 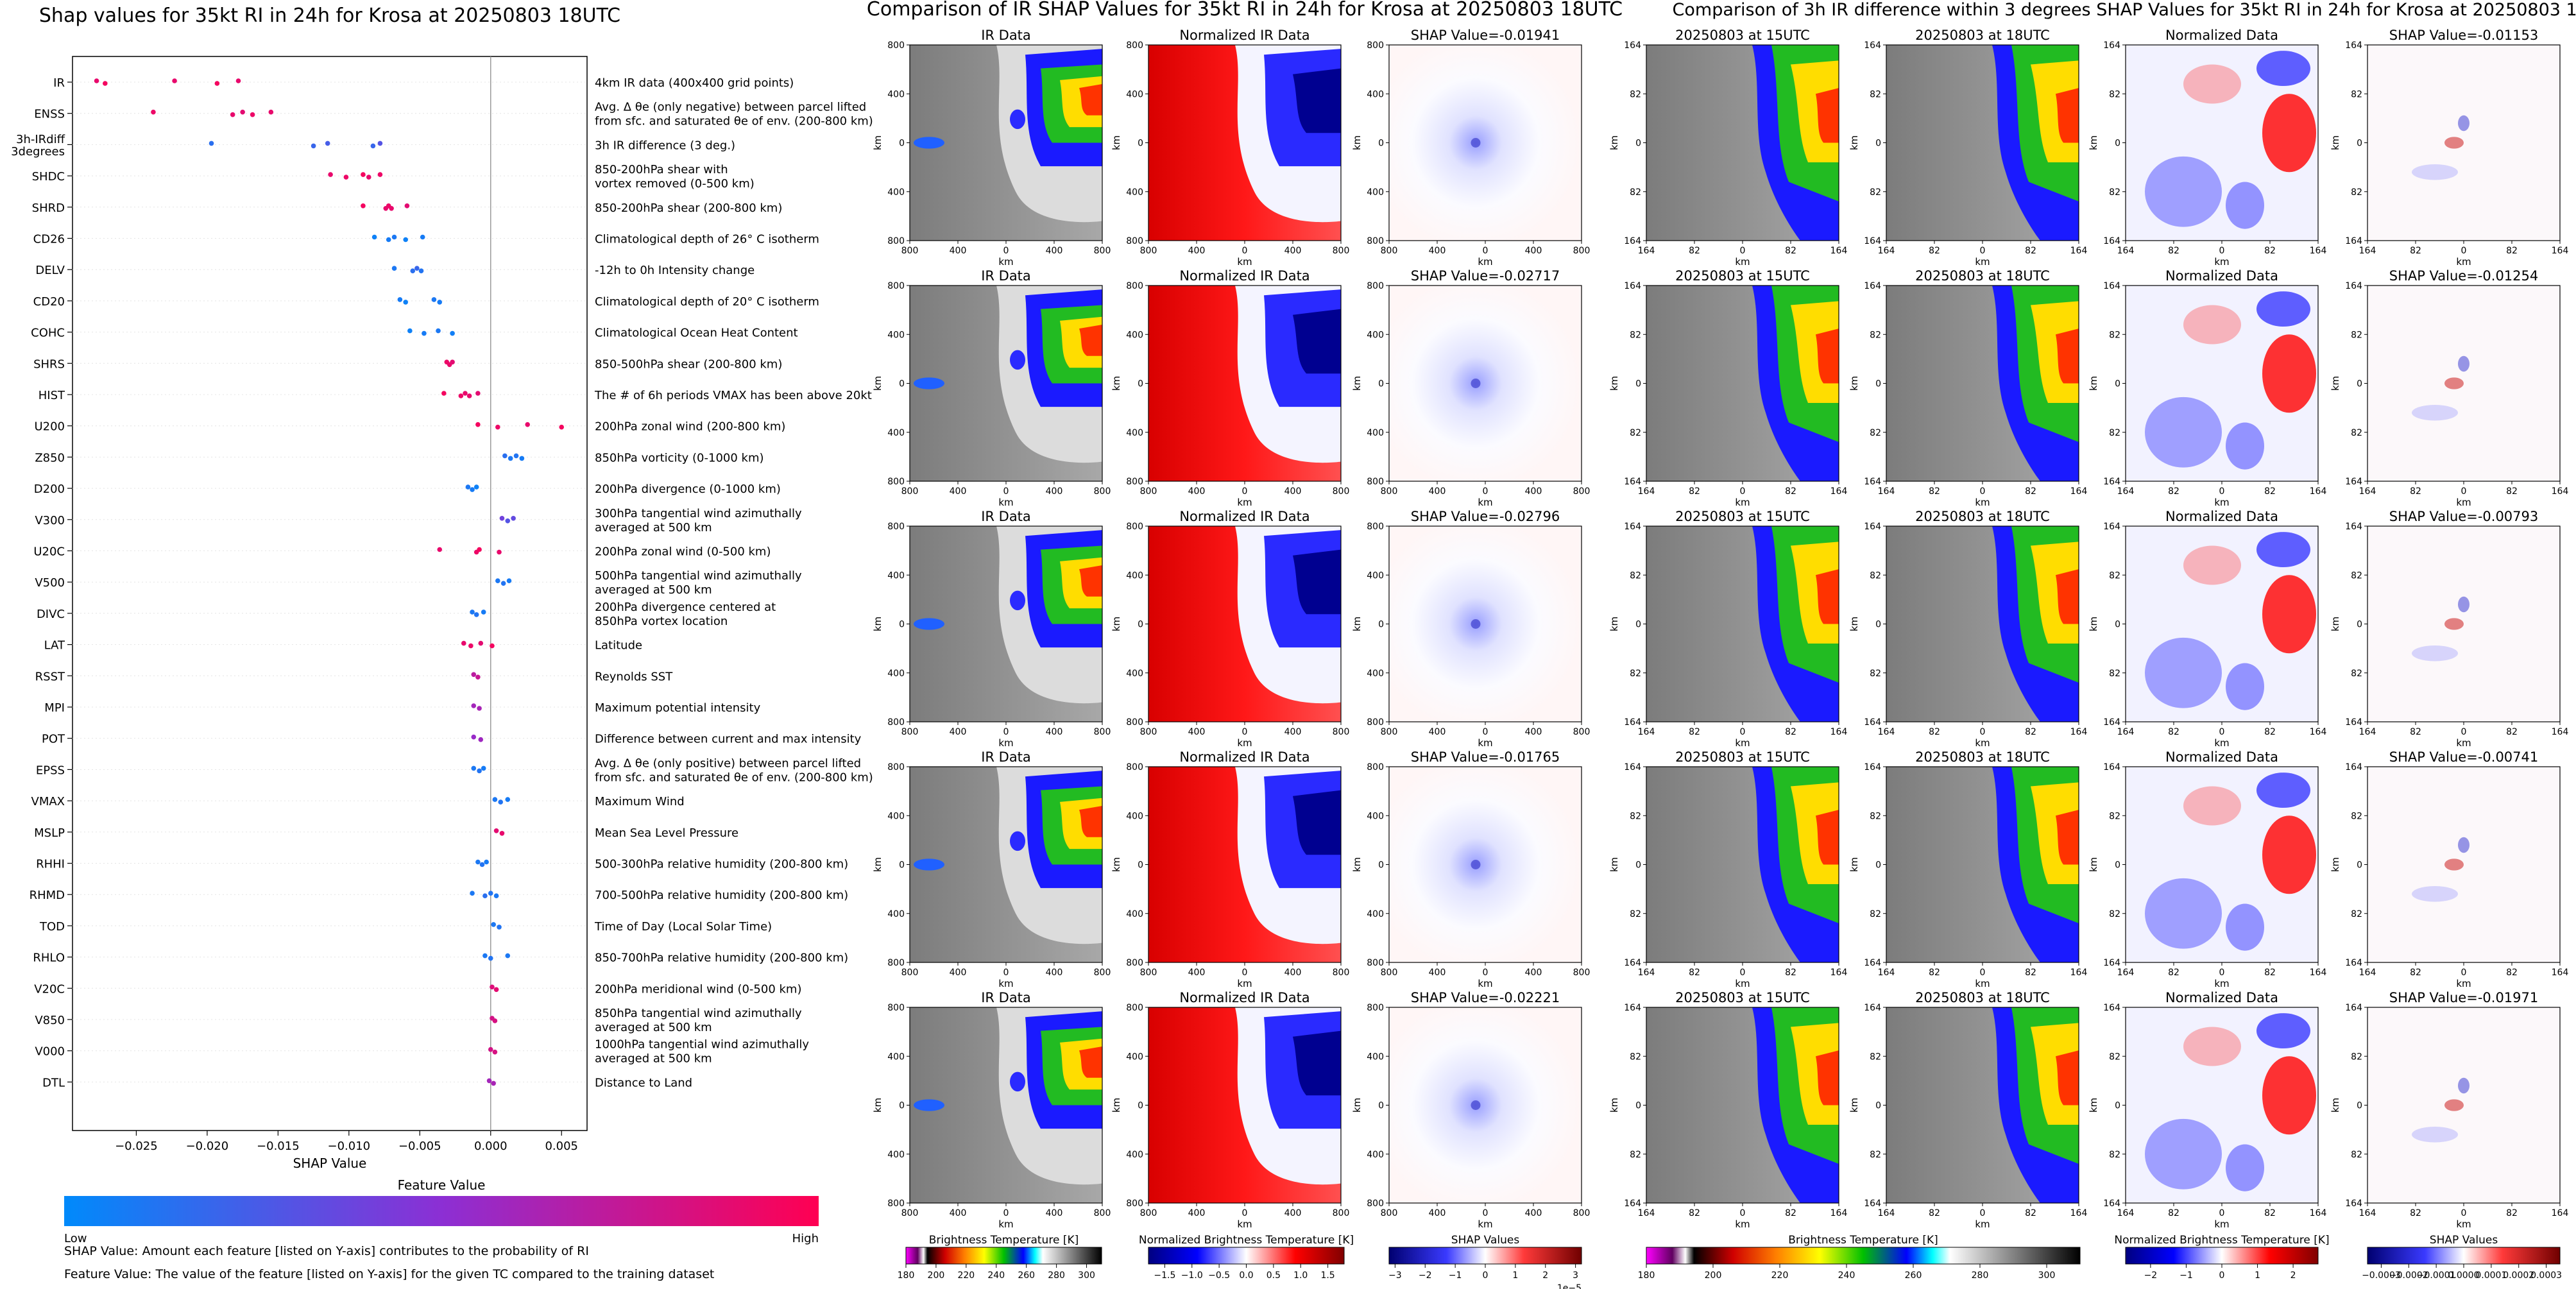 I want to click on feature-label-1: ENSS, so click(x=49, y=114).